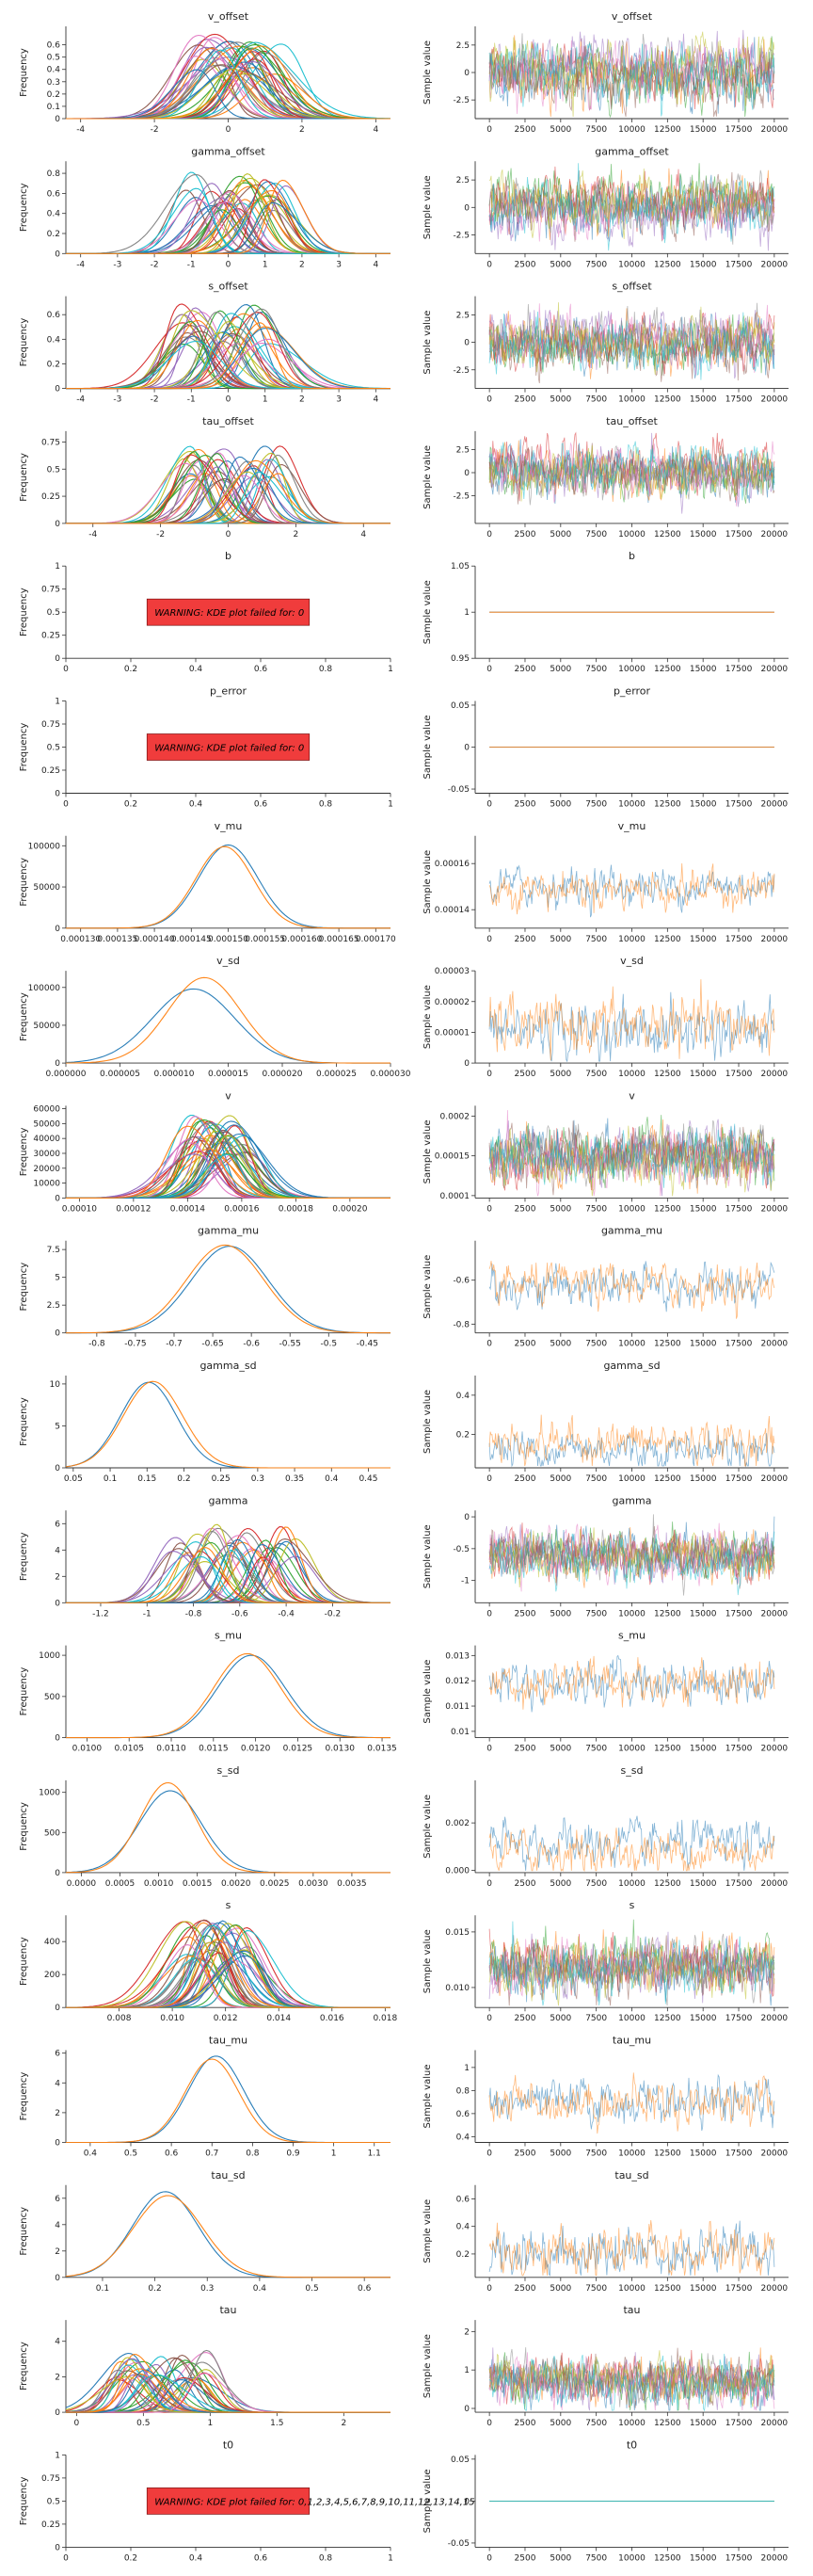 Image resolution: width=813 pixels, height=2576 pixels. Describe the element at coordinates (560, 400) in the screenshot. I see `trace-s_offset-x-tick-label: 5000` at that location.